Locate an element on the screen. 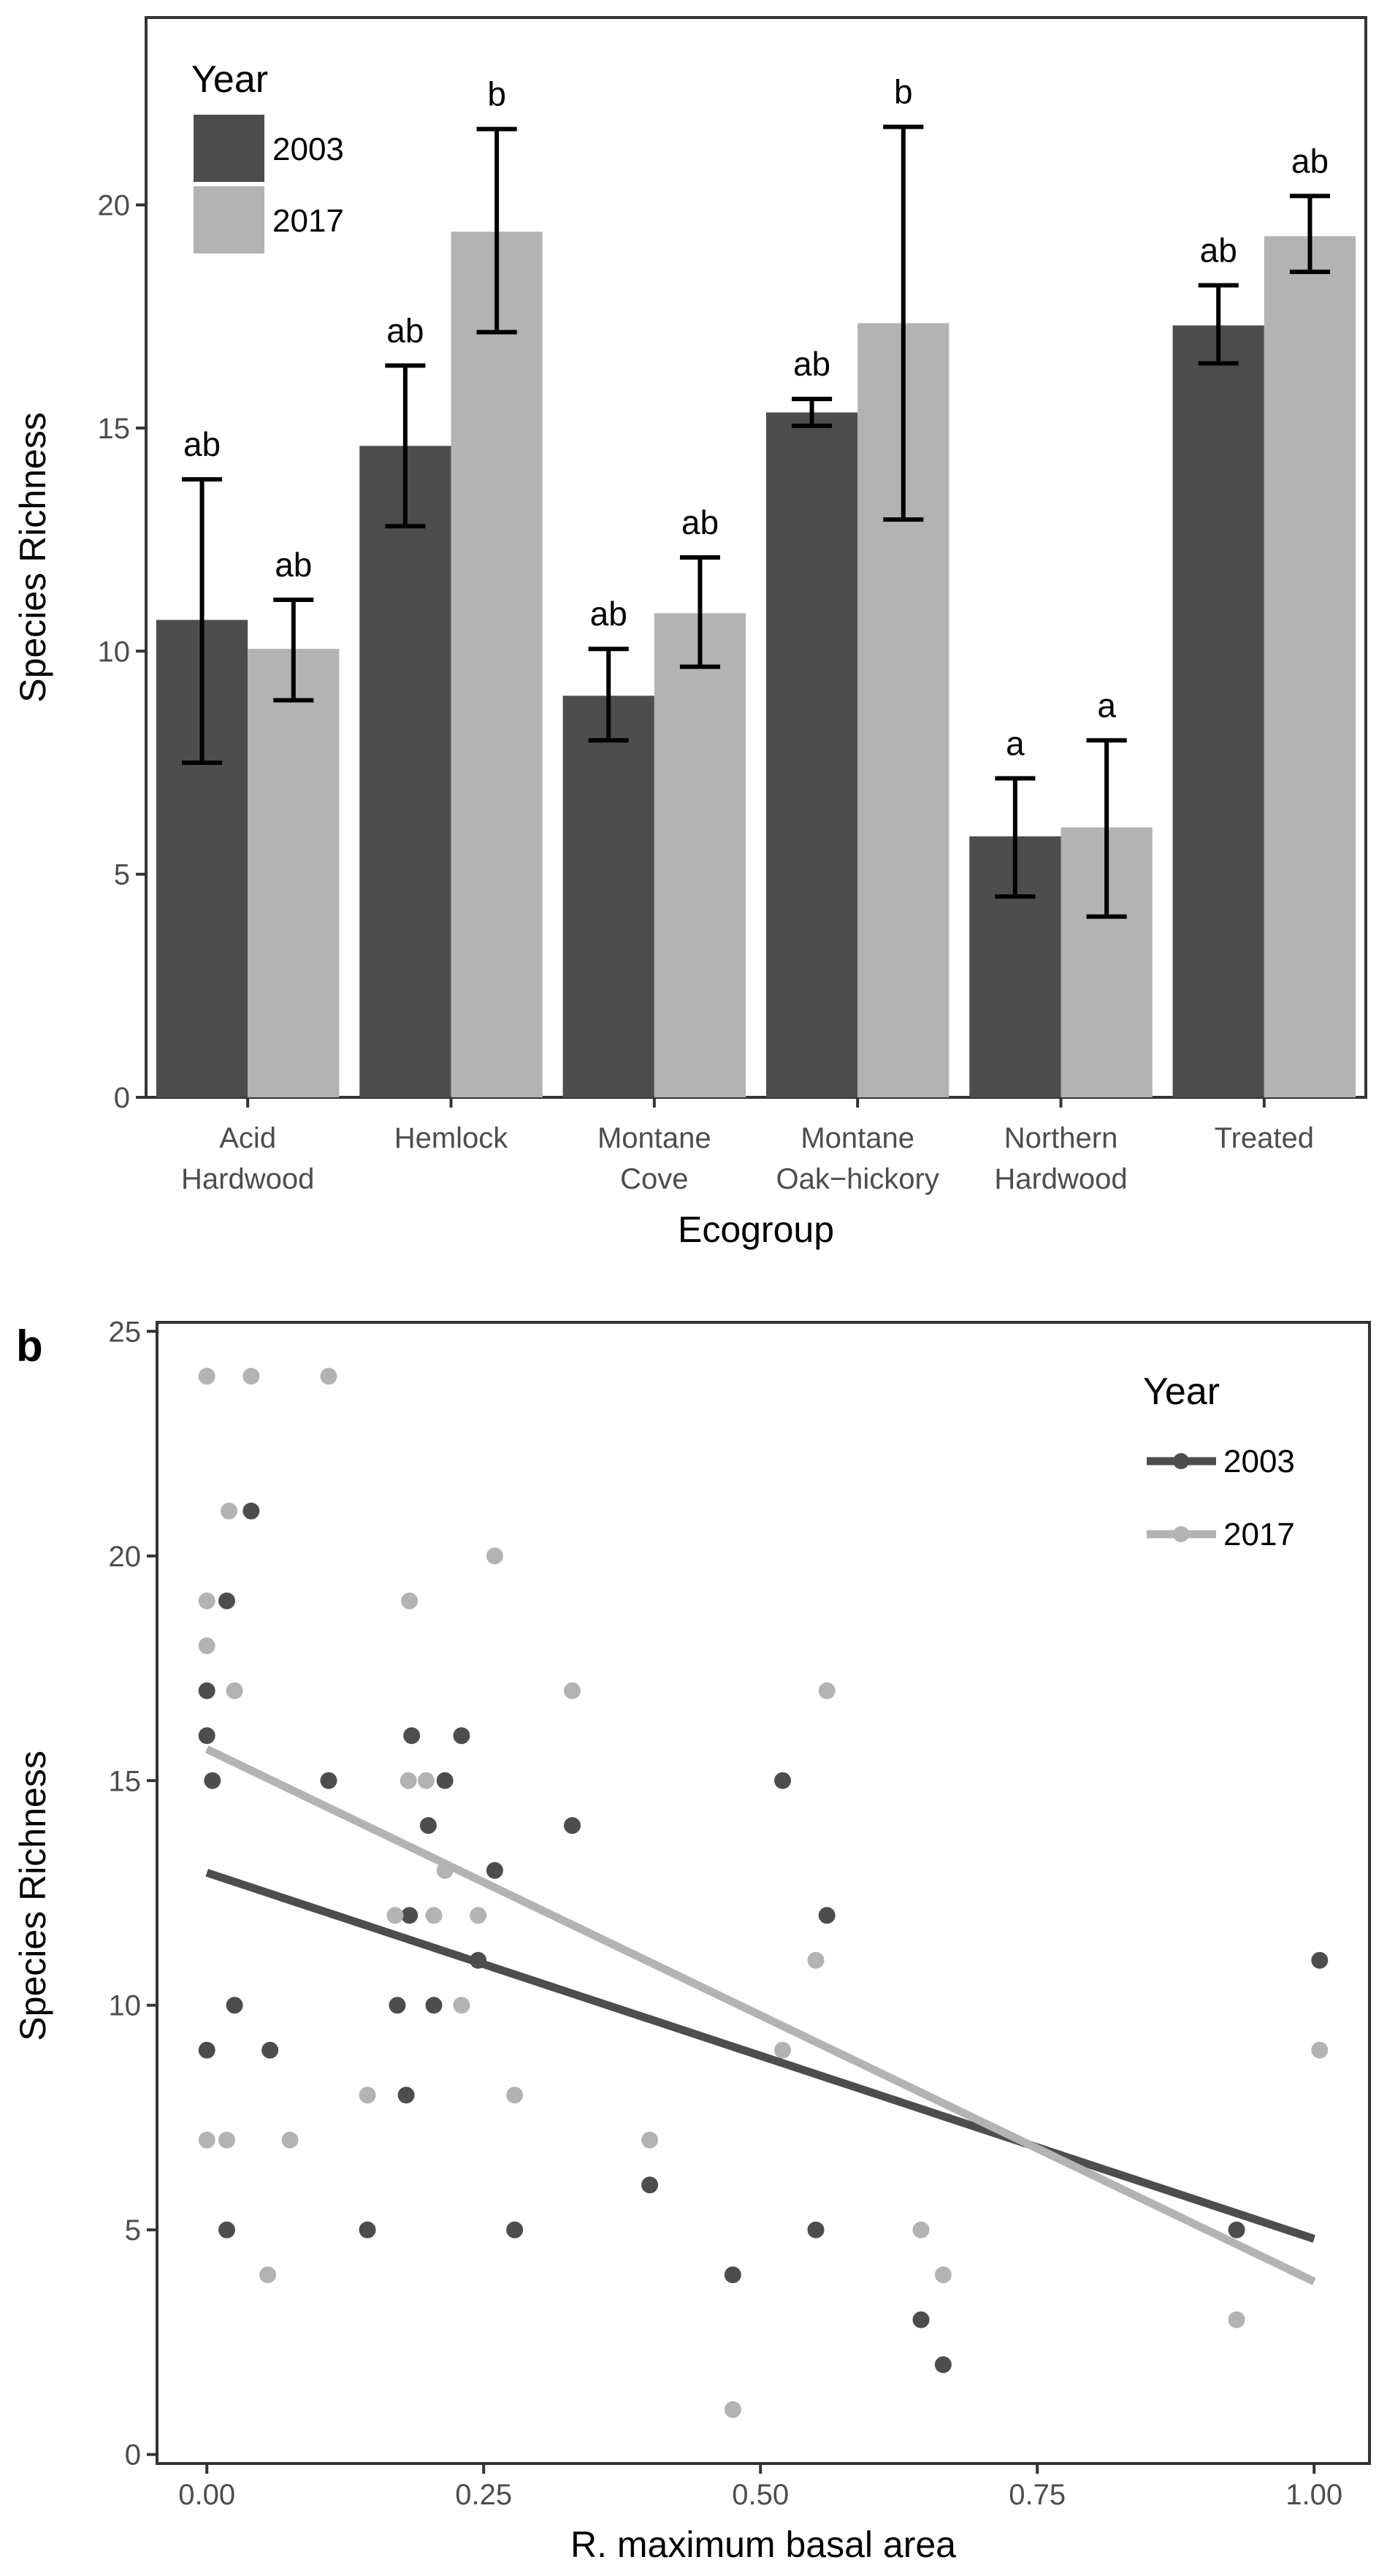 The image size is (1387, 2576). scatter-x-axis: 0.00 0.25 0.50 0.75 1.00 is located at coordinates (760, 2487).